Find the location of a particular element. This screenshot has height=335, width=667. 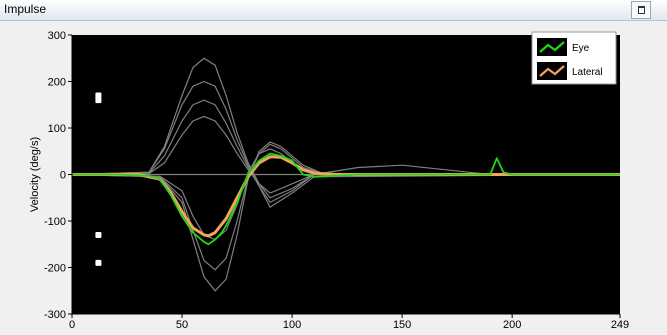

y-tick-label-1: 200 is located at coordinates (57, 83).